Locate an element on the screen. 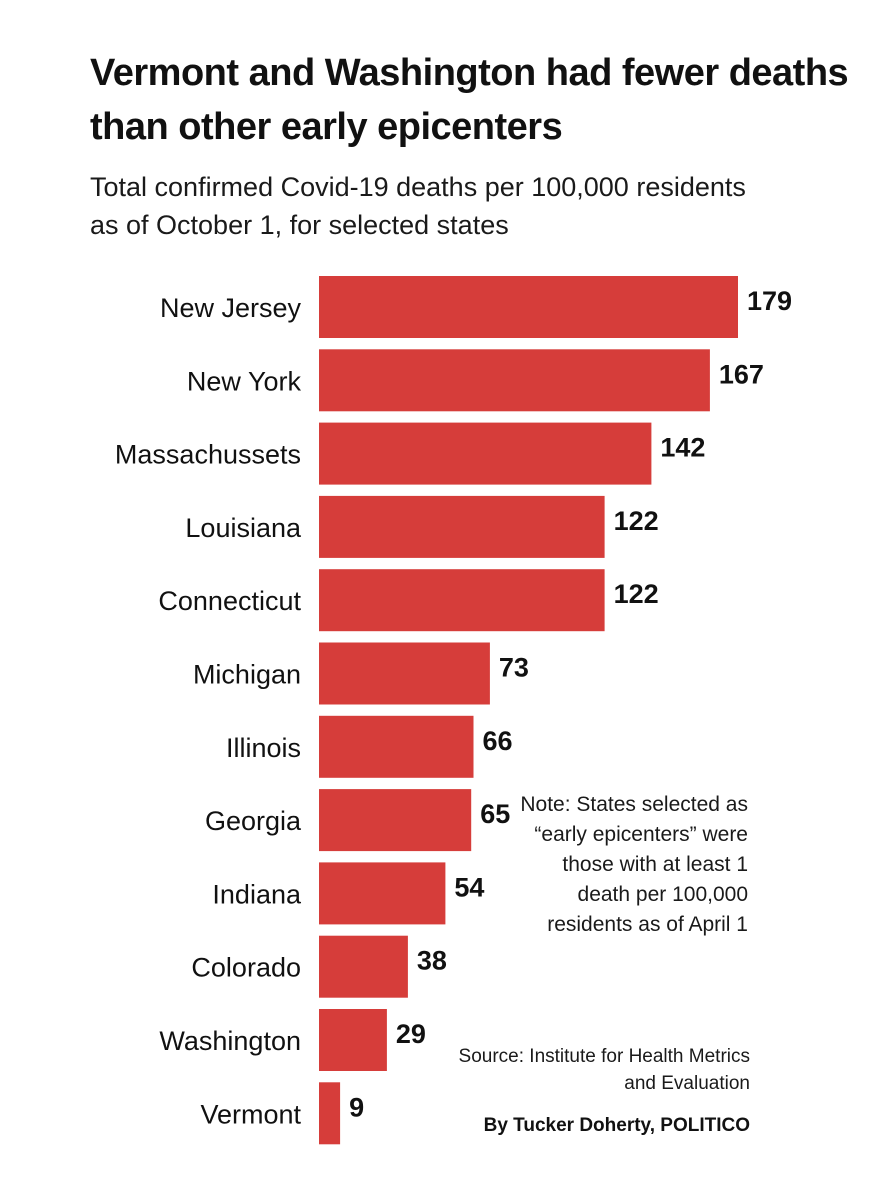  bar-new-jersey is located at coordinates (528, 307).